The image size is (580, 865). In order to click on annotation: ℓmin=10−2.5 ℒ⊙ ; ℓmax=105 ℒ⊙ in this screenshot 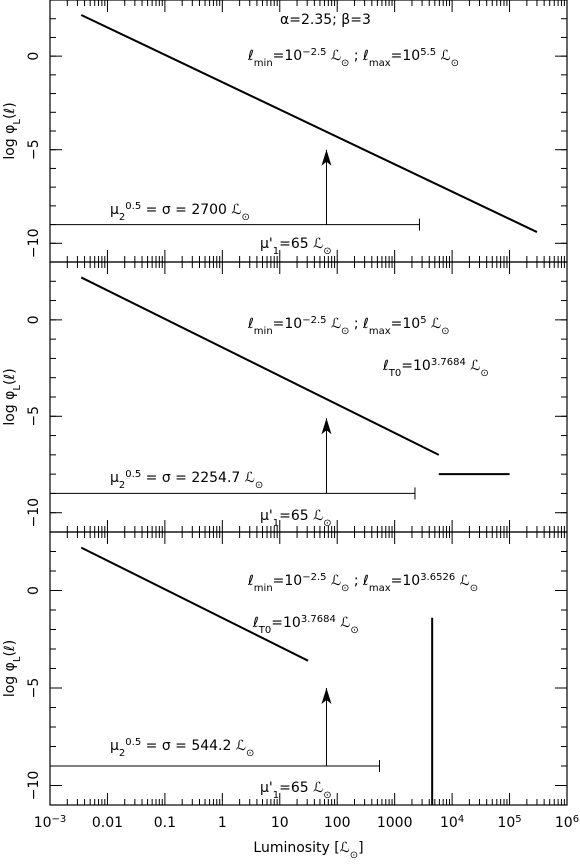, I will do `click(348, 326)`.